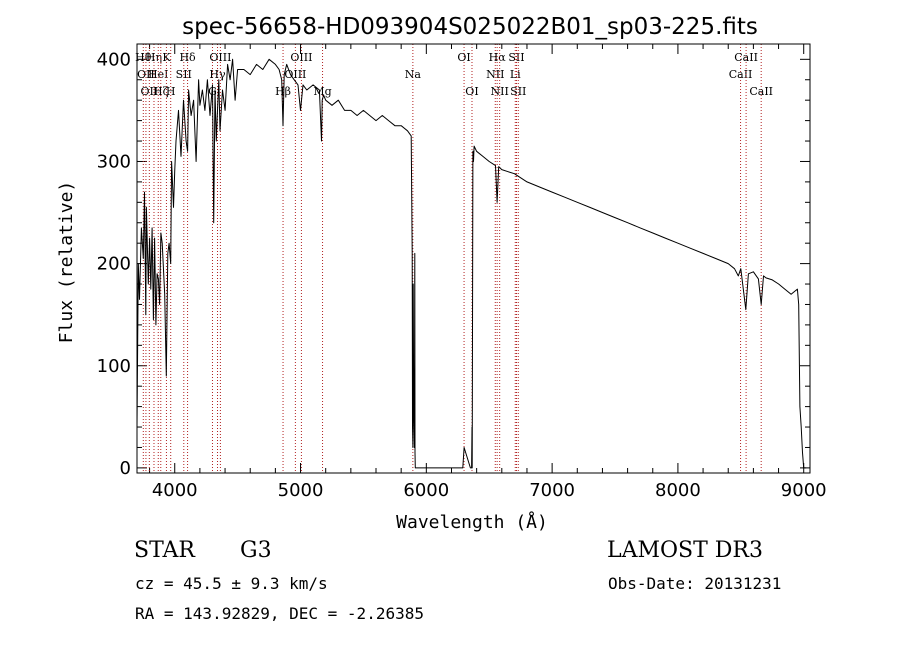  I want to click on coordinates: RA = 143.92829, DEC = -2.26385, so click(279, 613).